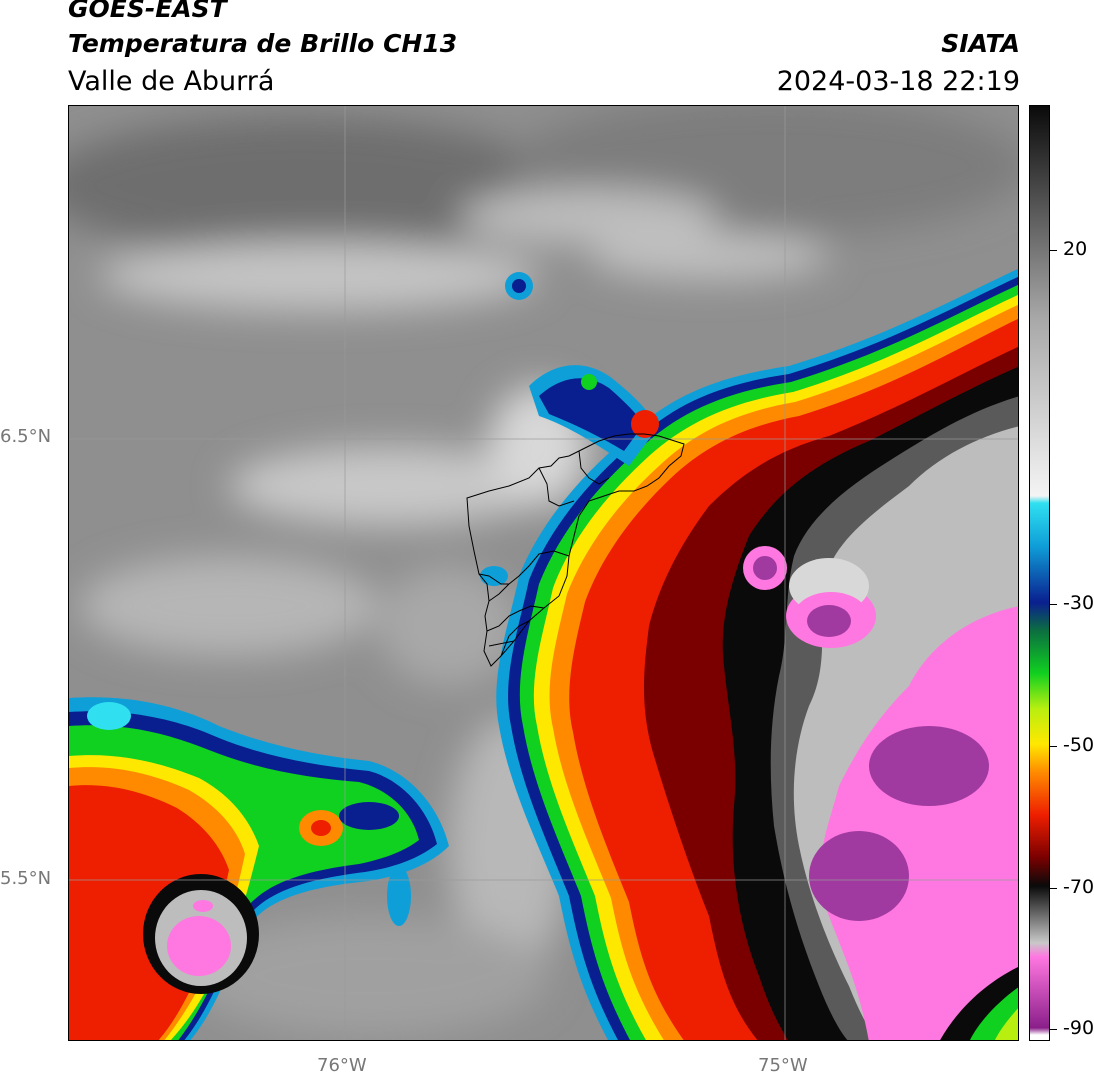 The image size is (1094, 1078). I want to click on colorbar-fill, so click(1039, 573).